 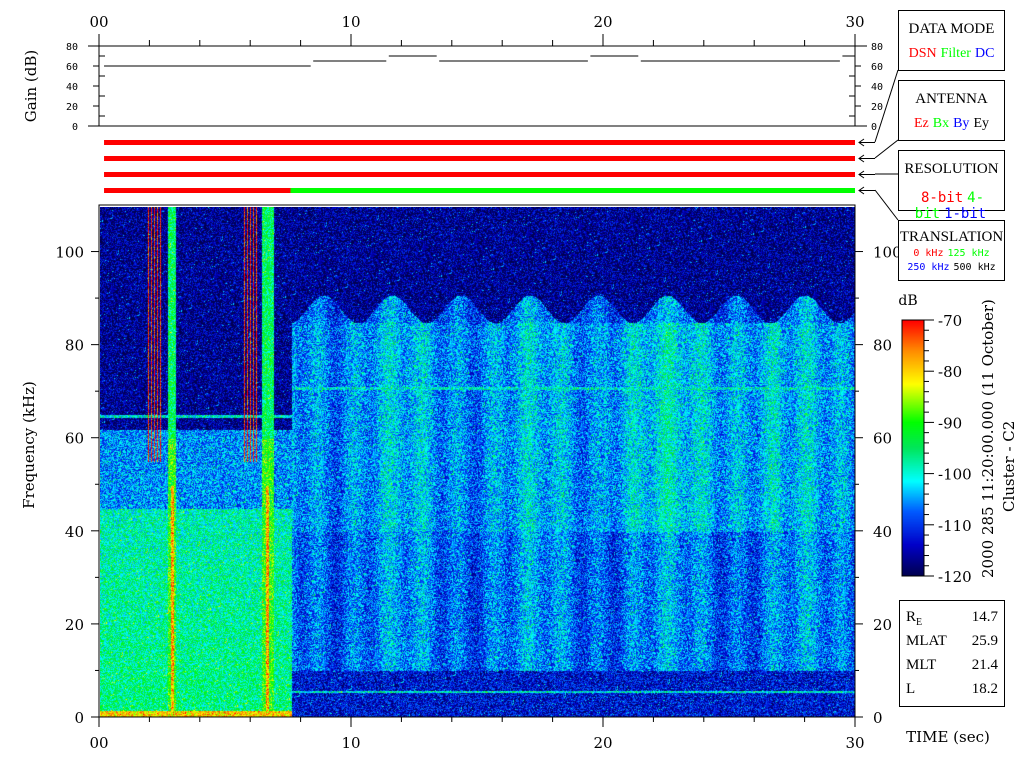 I want to click on x-tick-label-top: 00, so click(x=98, y=22).